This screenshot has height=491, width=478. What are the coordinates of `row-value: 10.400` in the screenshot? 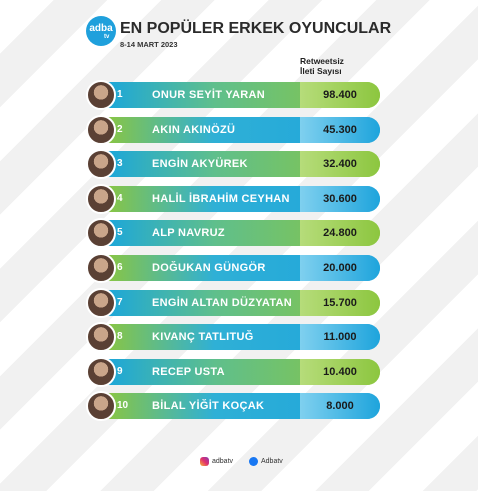 It's located at (340, 371).